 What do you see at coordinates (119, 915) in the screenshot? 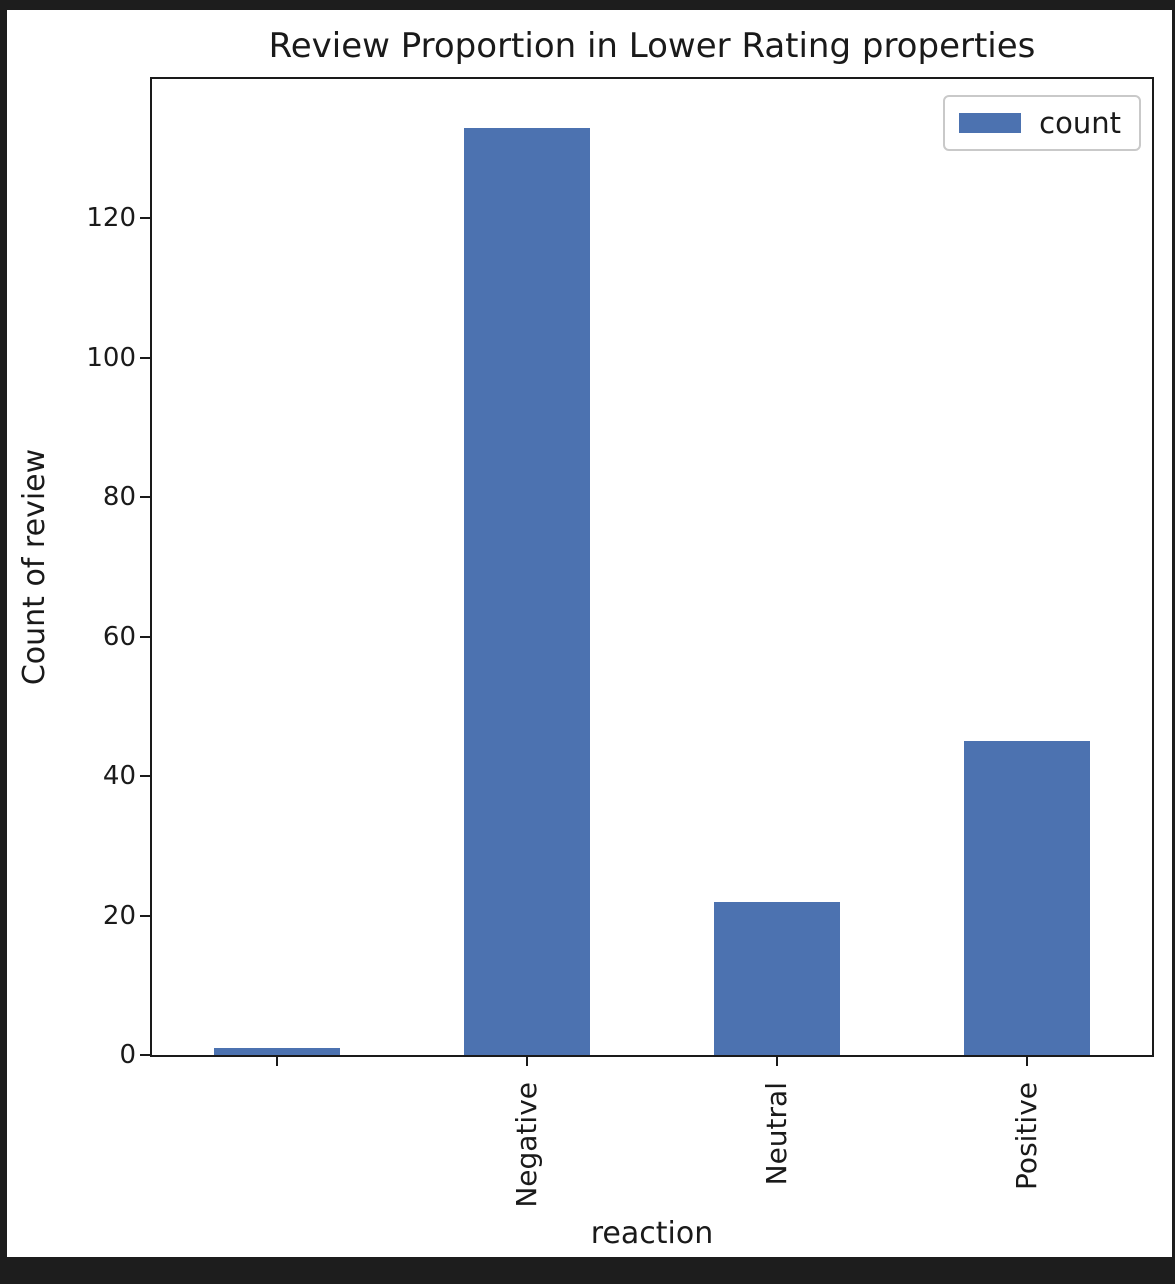
I see `y-tick-label: 20` at bounding box center [119, 915].